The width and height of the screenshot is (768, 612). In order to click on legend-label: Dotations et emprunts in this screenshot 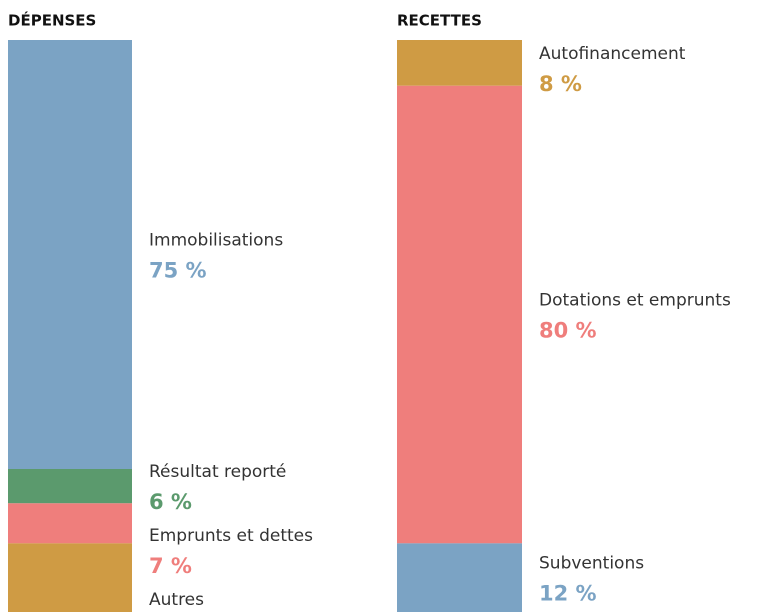, I will do `click(635, 301)`.